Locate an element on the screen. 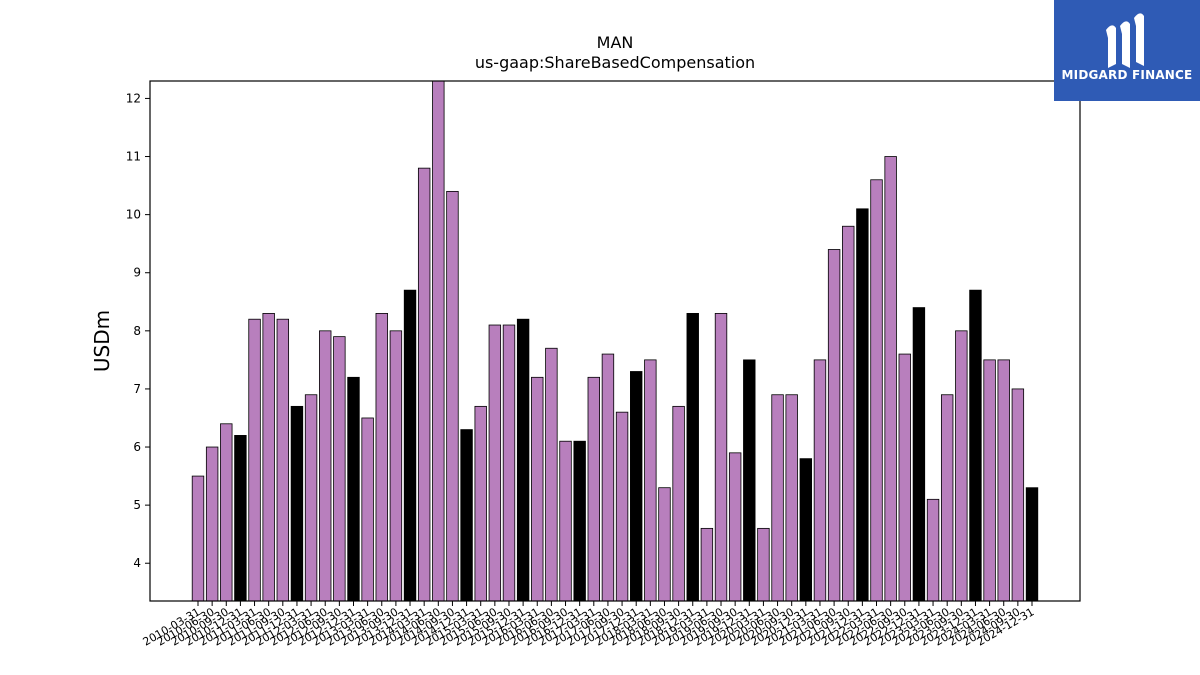 The width and height of the screenshot is (1200, 675). y-axis-label: USDm is located at coordinates (102, 341).